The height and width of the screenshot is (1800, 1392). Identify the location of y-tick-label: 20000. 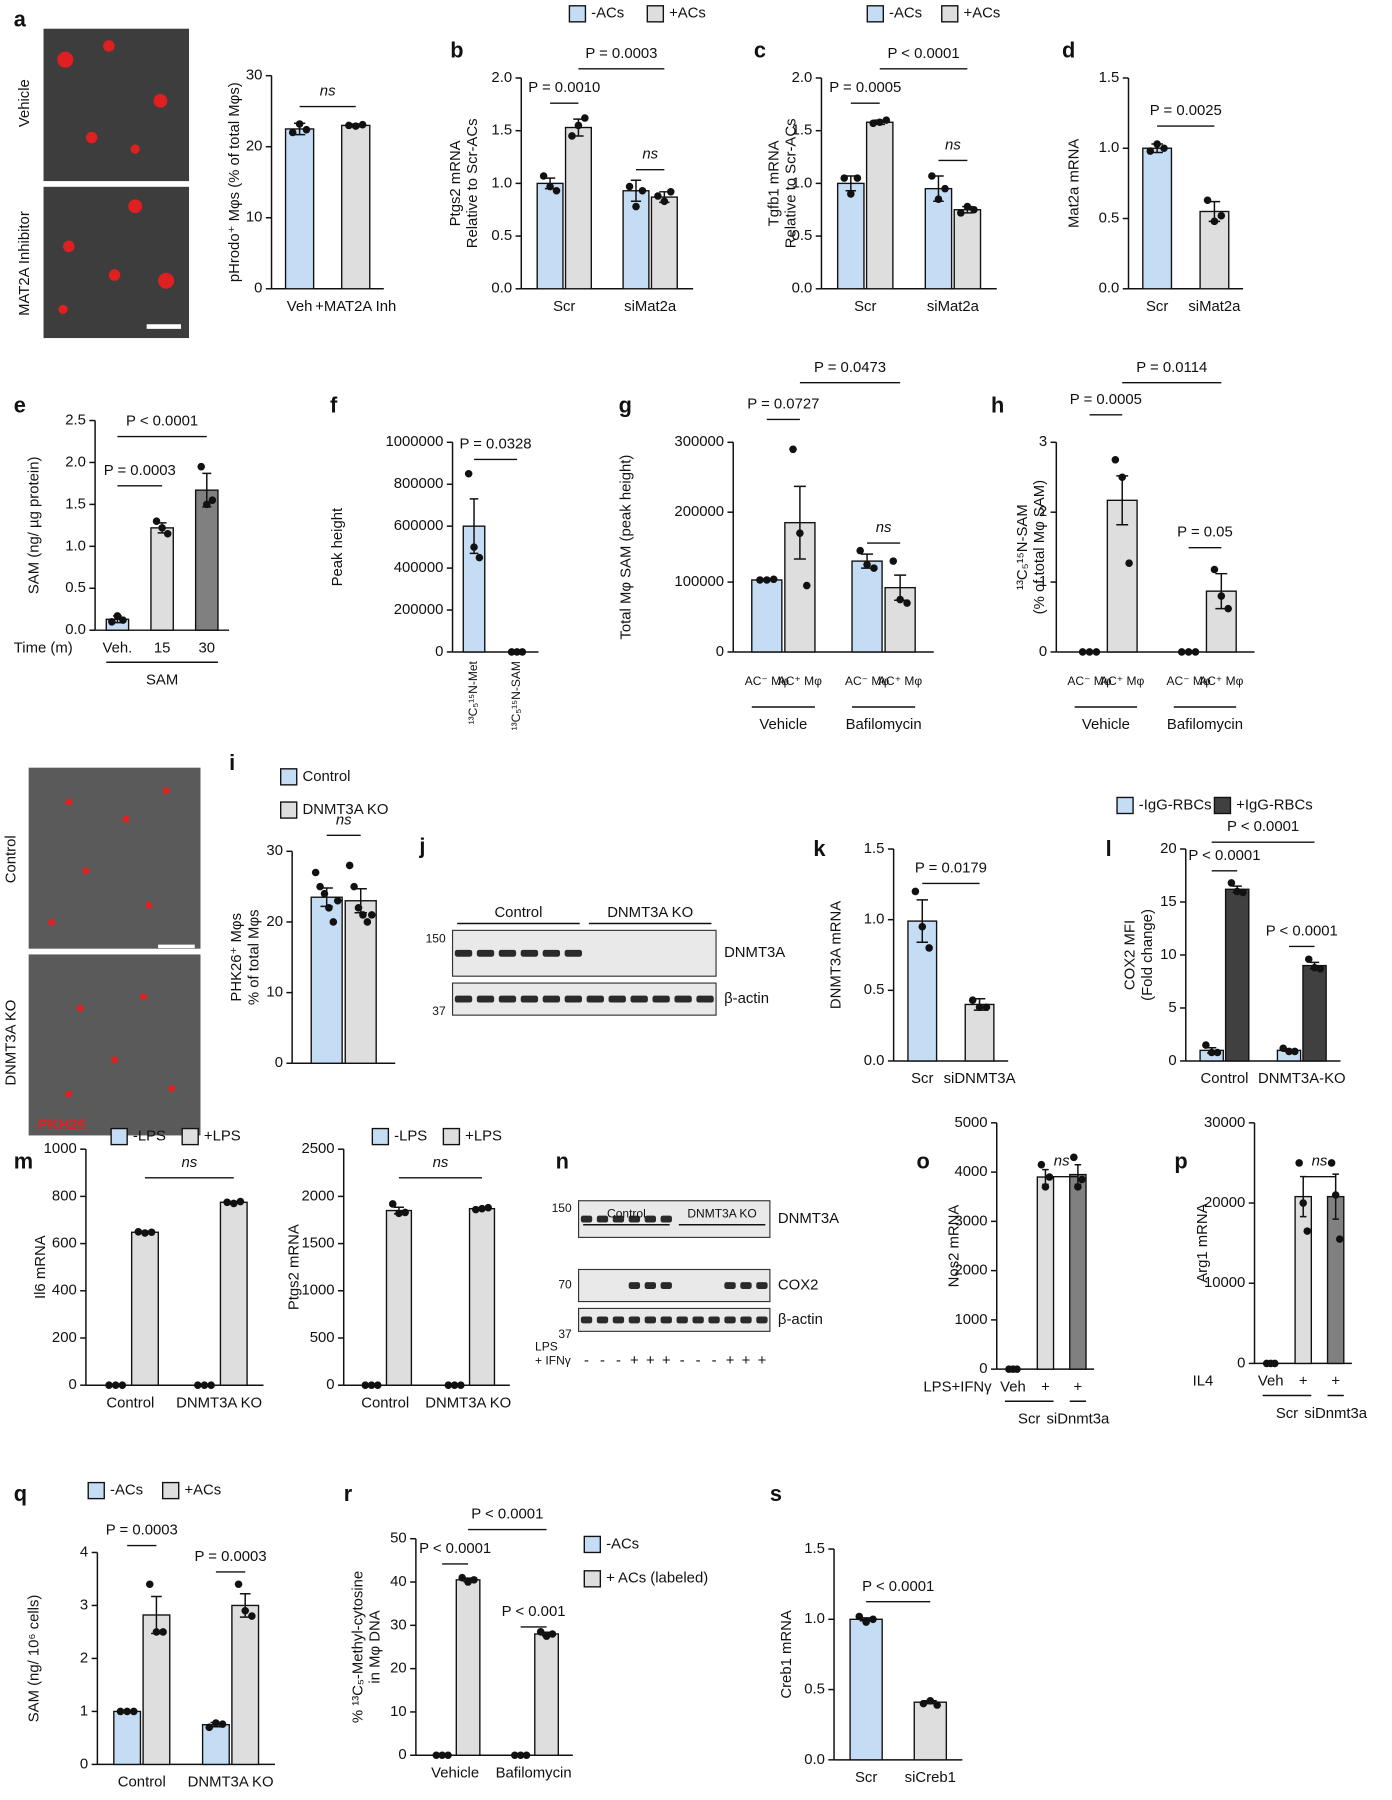
(1224, 1203).